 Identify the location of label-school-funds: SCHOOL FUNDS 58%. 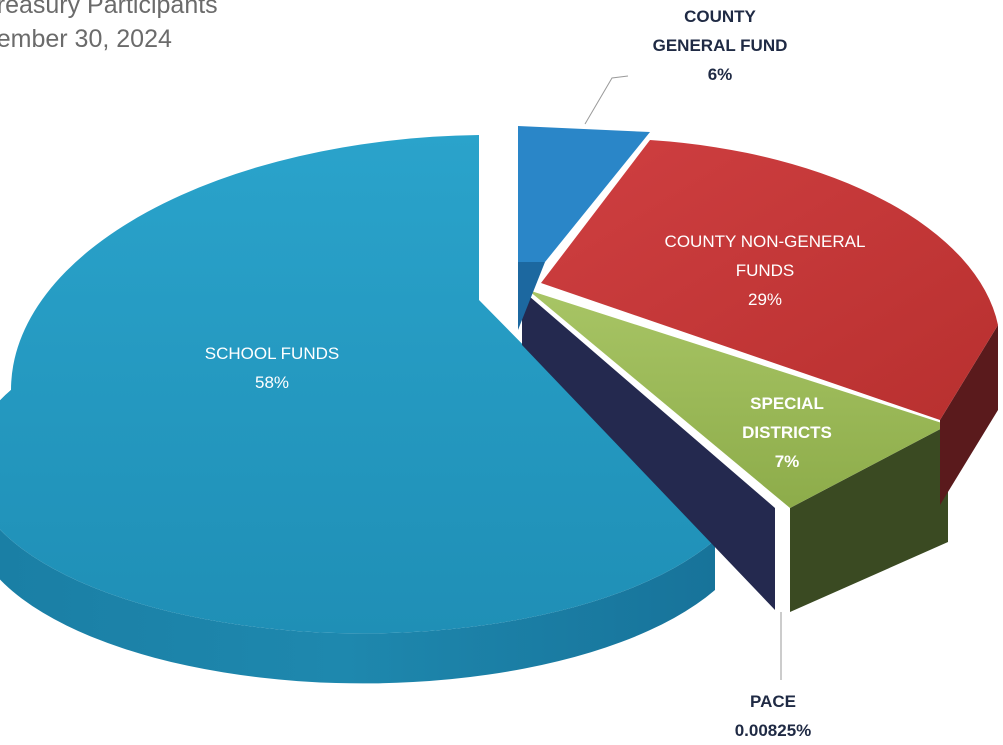
(272, 368).